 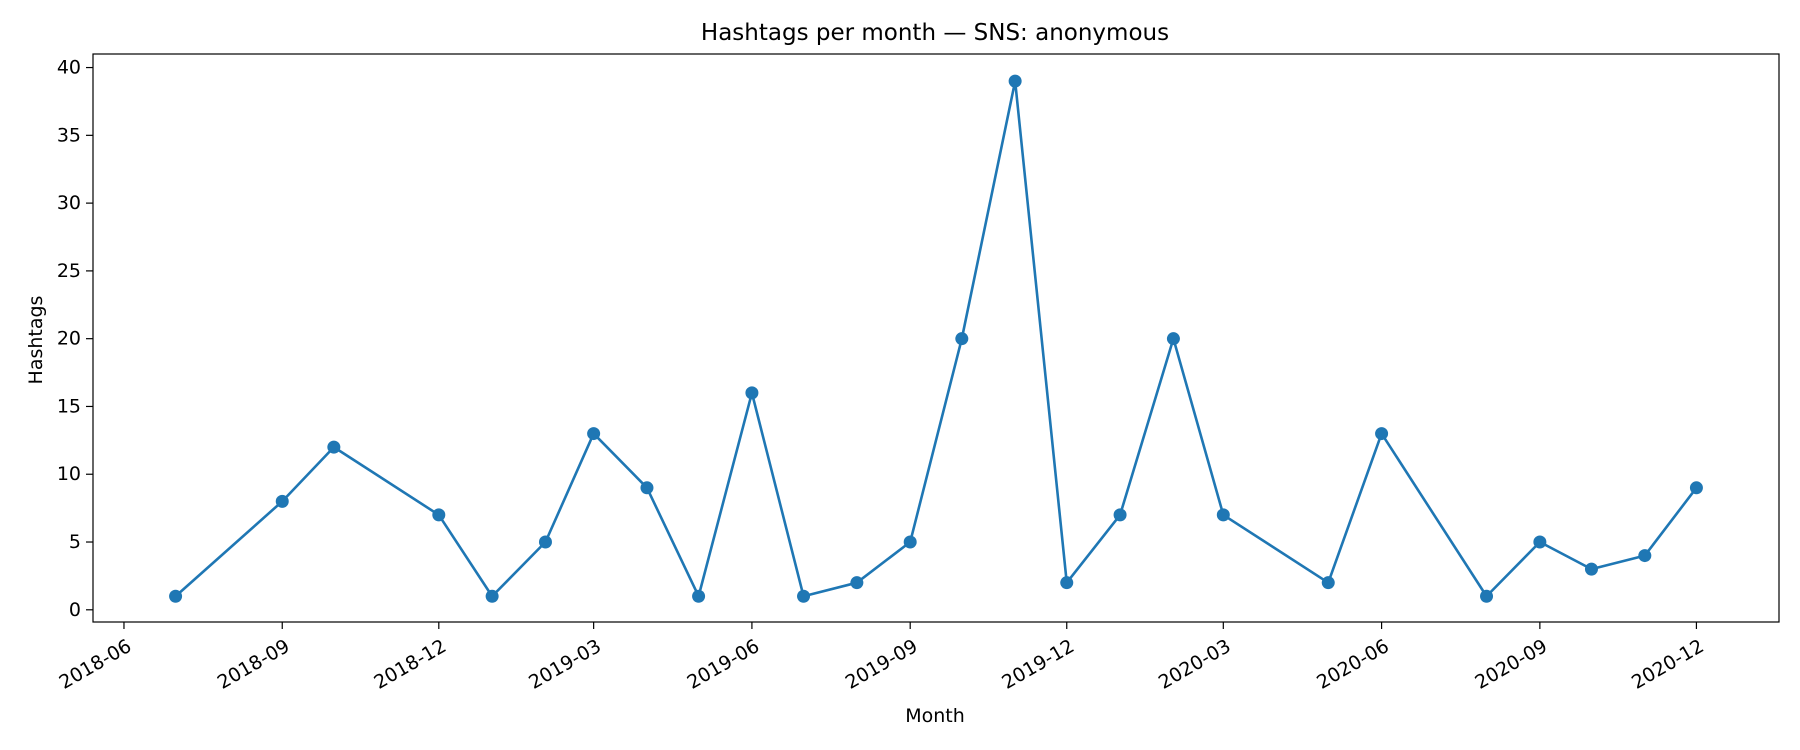 What do you see at coordinates (69, 203) in the screenshot?
I see `y-tick-label: 30` at bounding box center [69, 203].